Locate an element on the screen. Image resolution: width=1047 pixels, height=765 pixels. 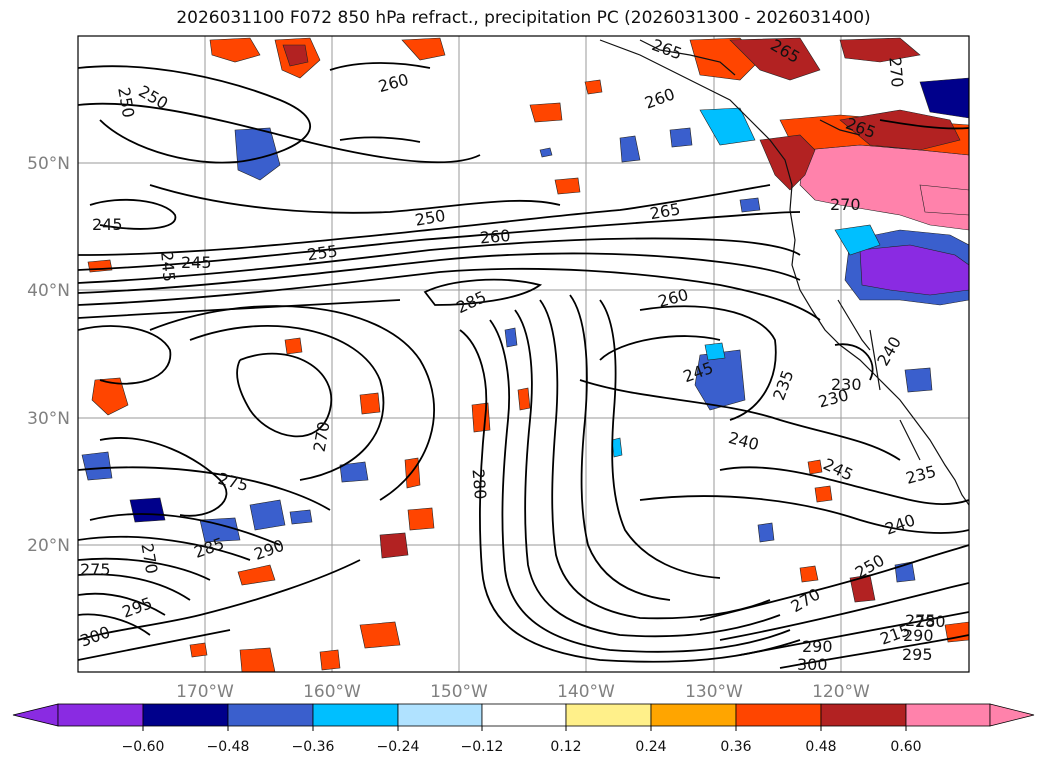
contour-label: 260 is located at coordinates (495, 237).